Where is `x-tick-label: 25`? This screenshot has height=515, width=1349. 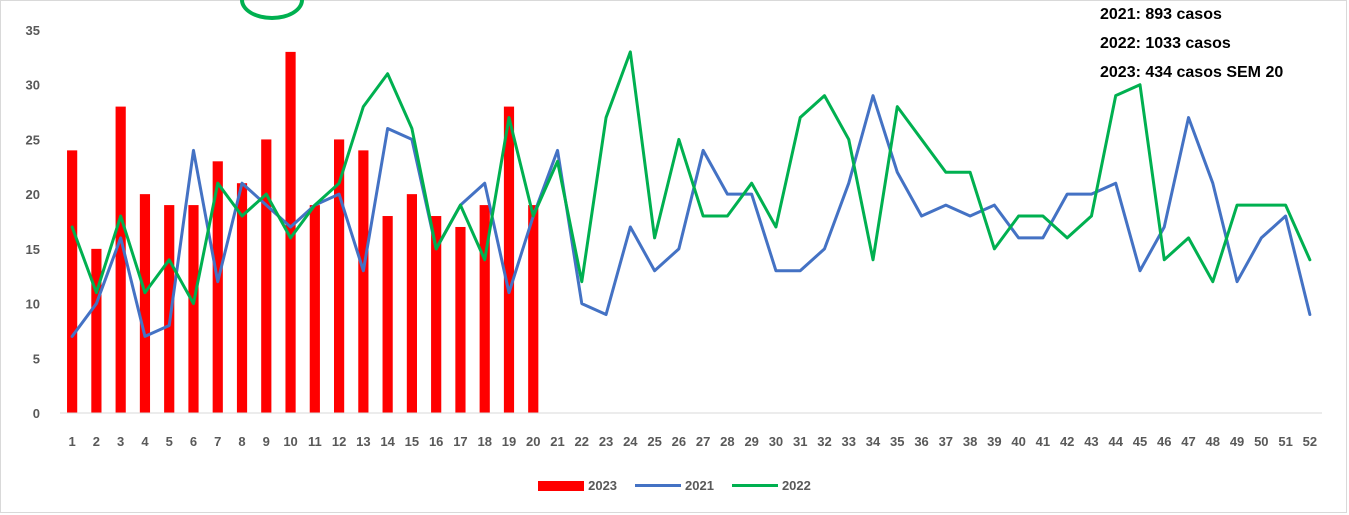 x-tick-label: 25 is located at coordinates (654, 441).